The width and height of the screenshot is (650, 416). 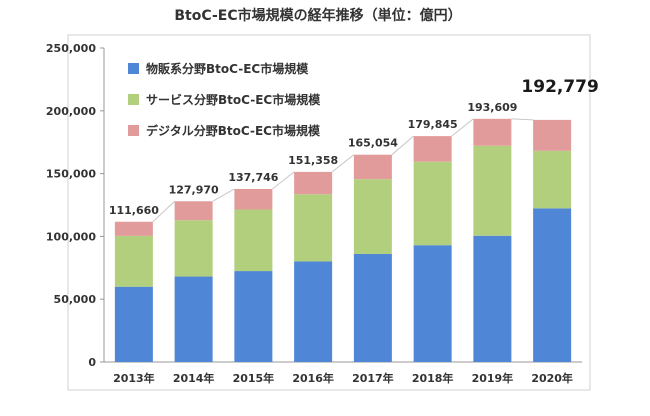 What do you see at coordinates (75, 299) in the screenshot?
I see `y-tick-label: 50,000` at bounding box center [75, 299].